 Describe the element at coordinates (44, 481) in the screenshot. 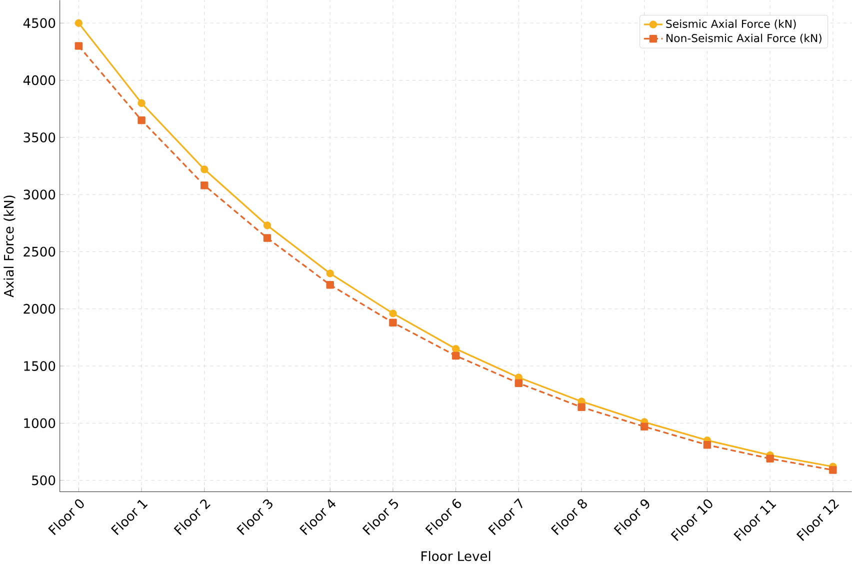

I see `y-tick-label: 500` at that location.